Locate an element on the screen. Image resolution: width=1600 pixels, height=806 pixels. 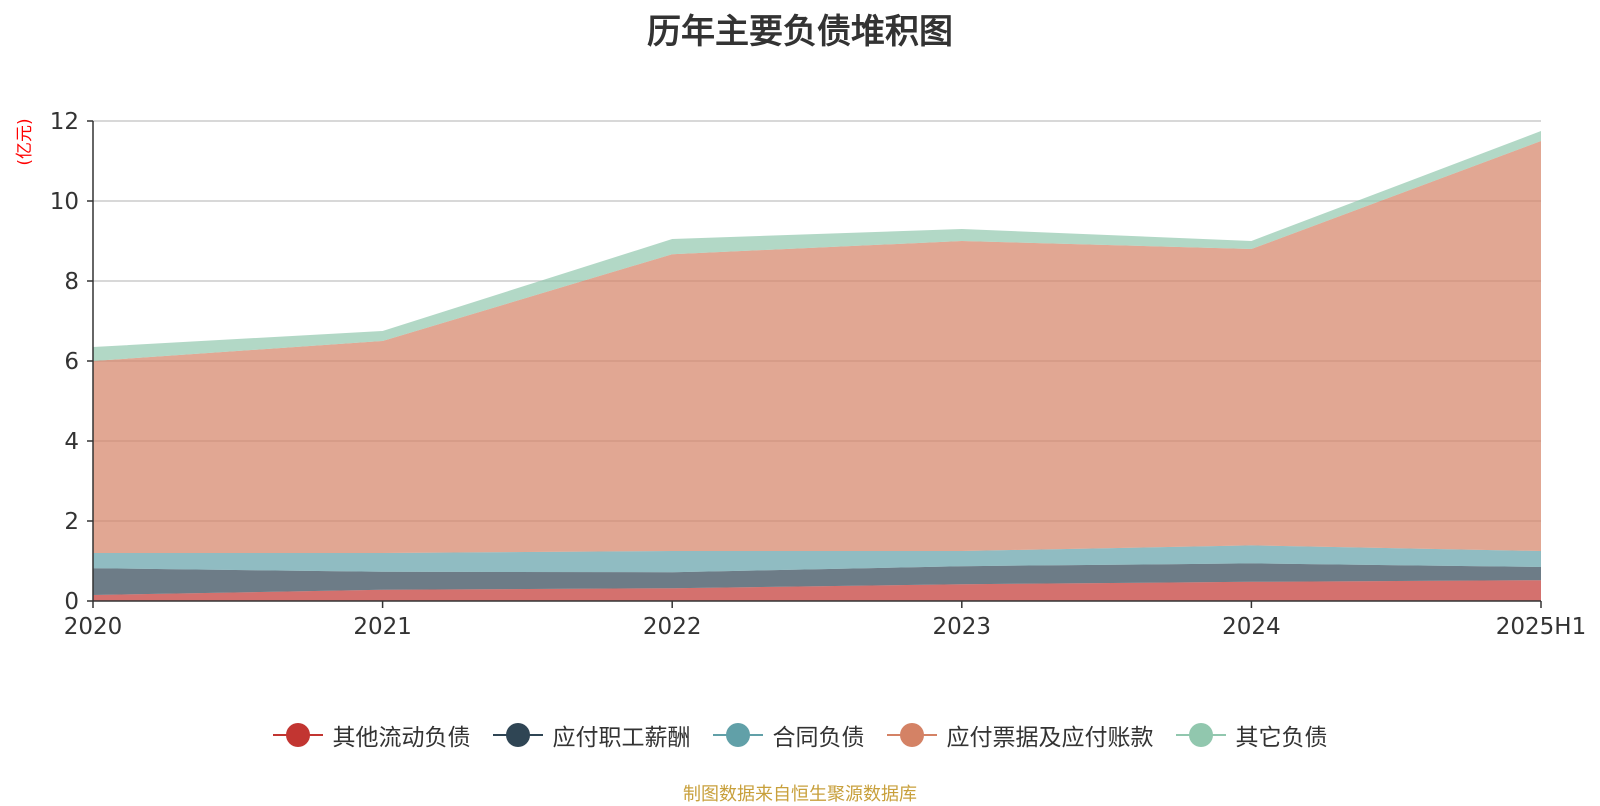
legend-label: 其他流动负债 is located at coordinates (401, 738).